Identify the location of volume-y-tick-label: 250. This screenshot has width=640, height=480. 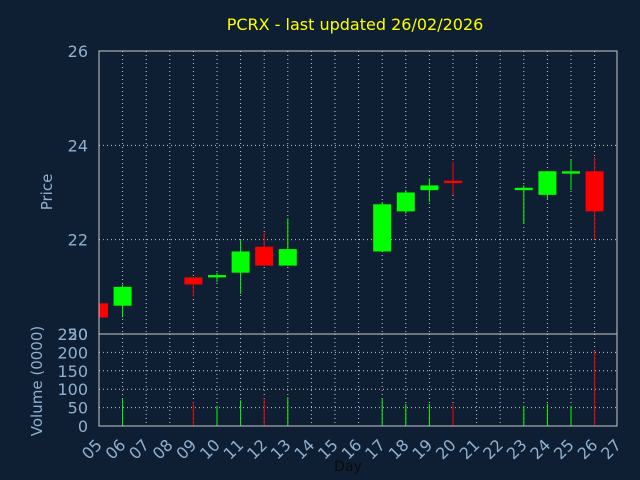
(72, 334).